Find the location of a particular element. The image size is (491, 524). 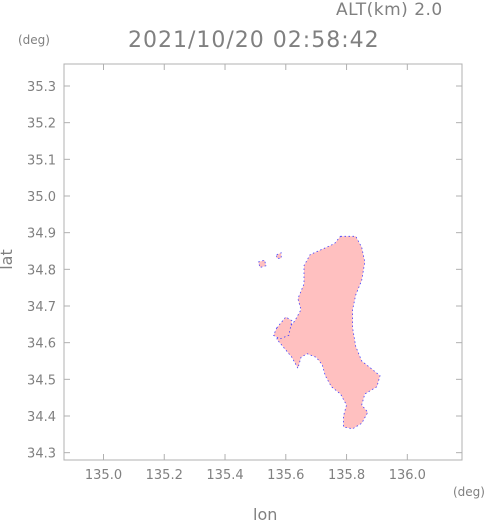

y-tick-label: 35.2 is located at coordinates (41, 124).